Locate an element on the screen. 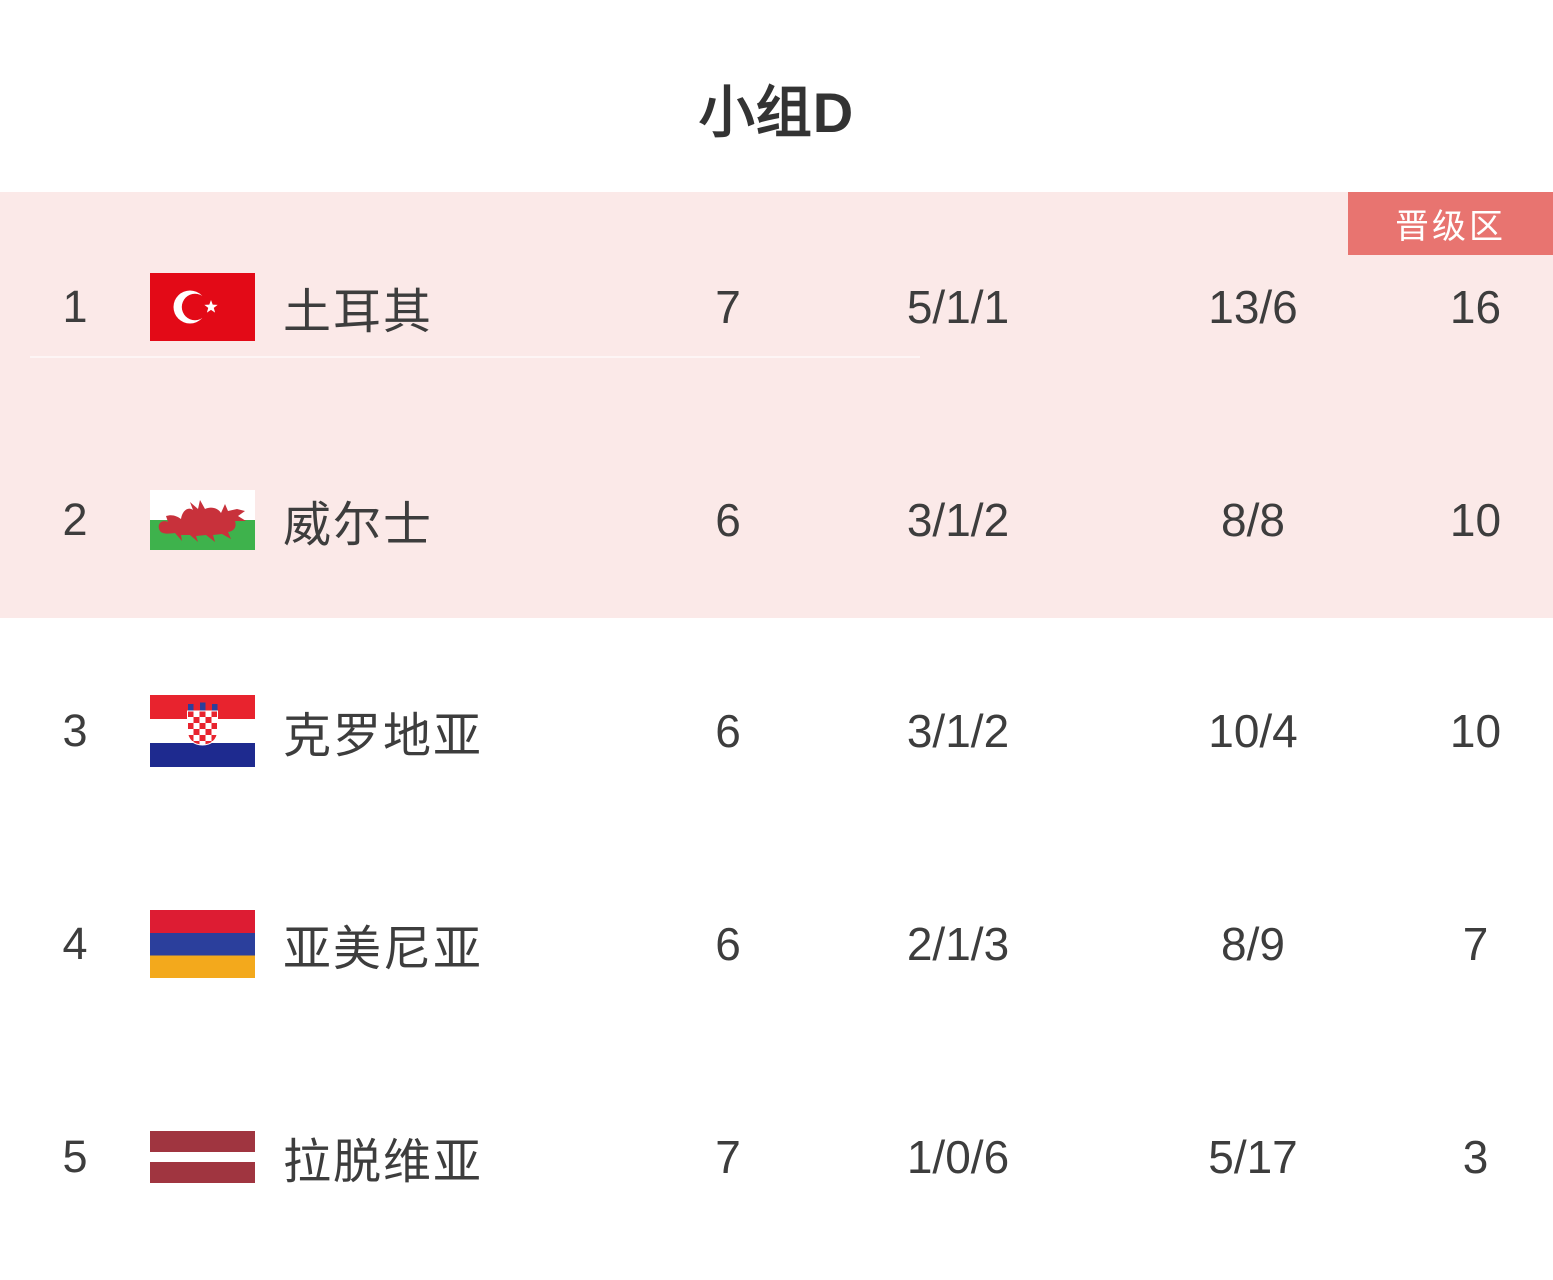 This screenshot has width=1553, height=1280. team-name: 克罗地亚 is located at coordinates (383, 736).